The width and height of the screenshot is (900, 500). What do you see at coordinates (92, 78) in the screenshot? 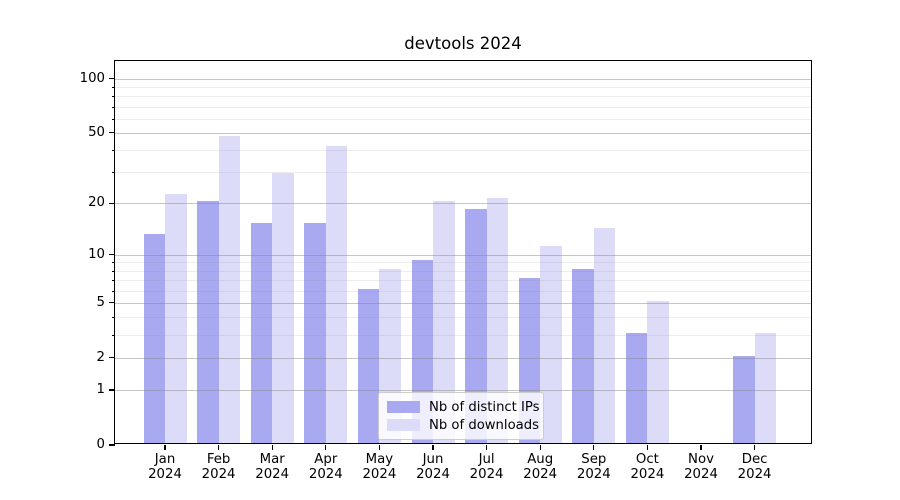
I see `y-tick-label-100: 100` at bounding box center [92, 78].